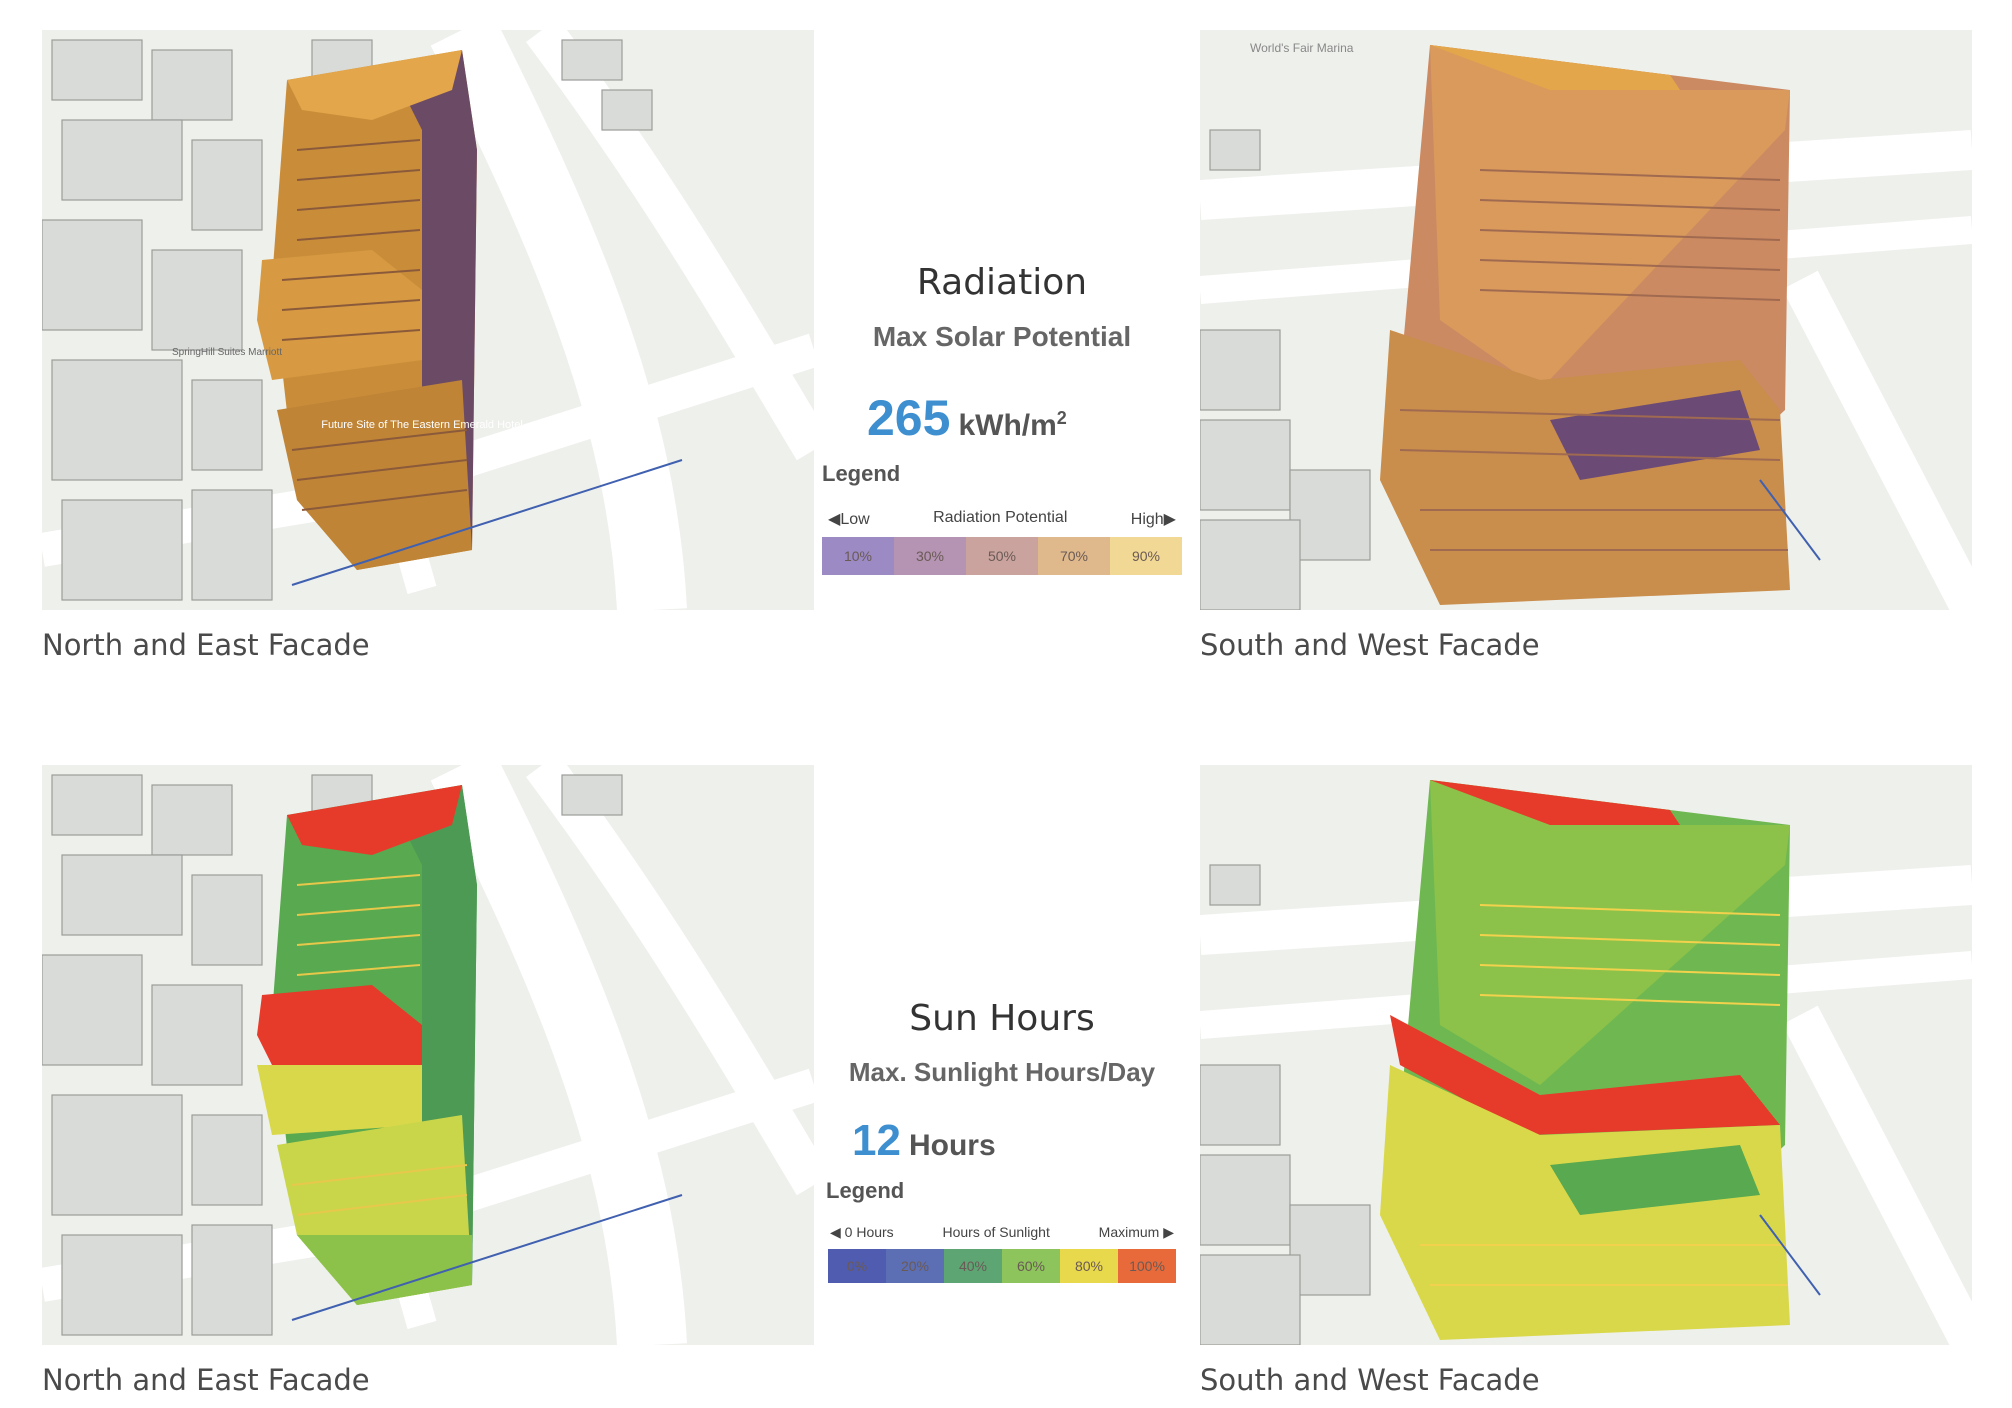 This screenshot has width=2012, height=1408. What do you see at coordinates (876, 1140) in the screenshot?
I see `sunhours-value: 12` at bounding box center [876, 1140].